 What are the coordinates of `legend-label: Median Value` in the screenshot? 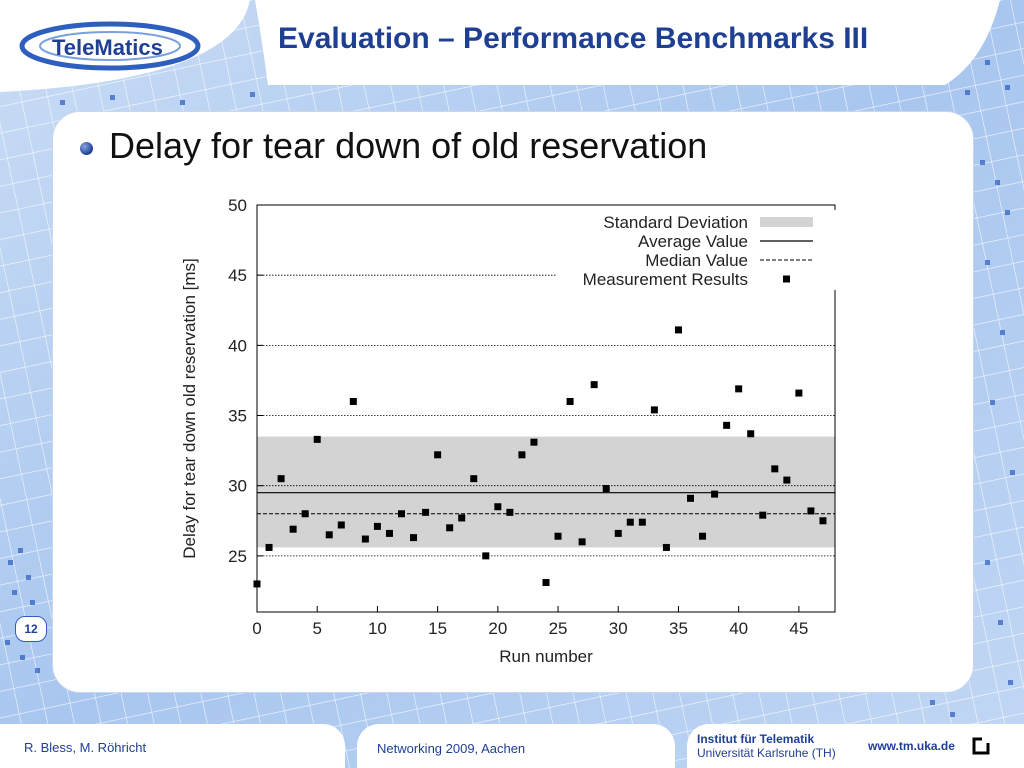 It's located at (696, 260).